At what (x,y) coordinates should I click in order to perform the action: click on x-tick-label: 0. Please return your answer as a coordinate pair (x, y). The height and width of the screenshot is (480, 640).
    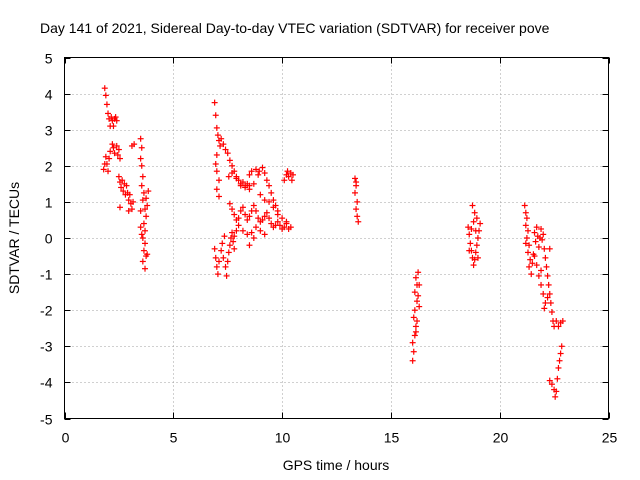
    Looking at the image, I should click on (66, 438).